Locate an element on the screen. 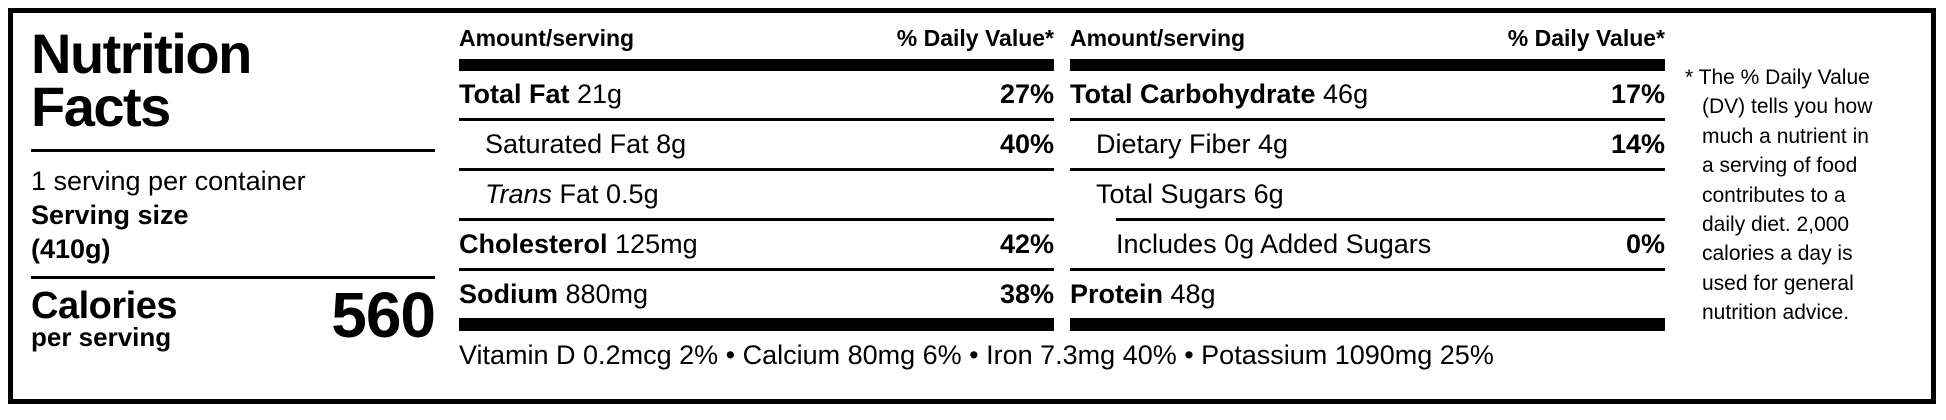 The height and width of the screenshot is (420, 1946). calories-label-block: Calories per serving is located at coordinates (104, 319).